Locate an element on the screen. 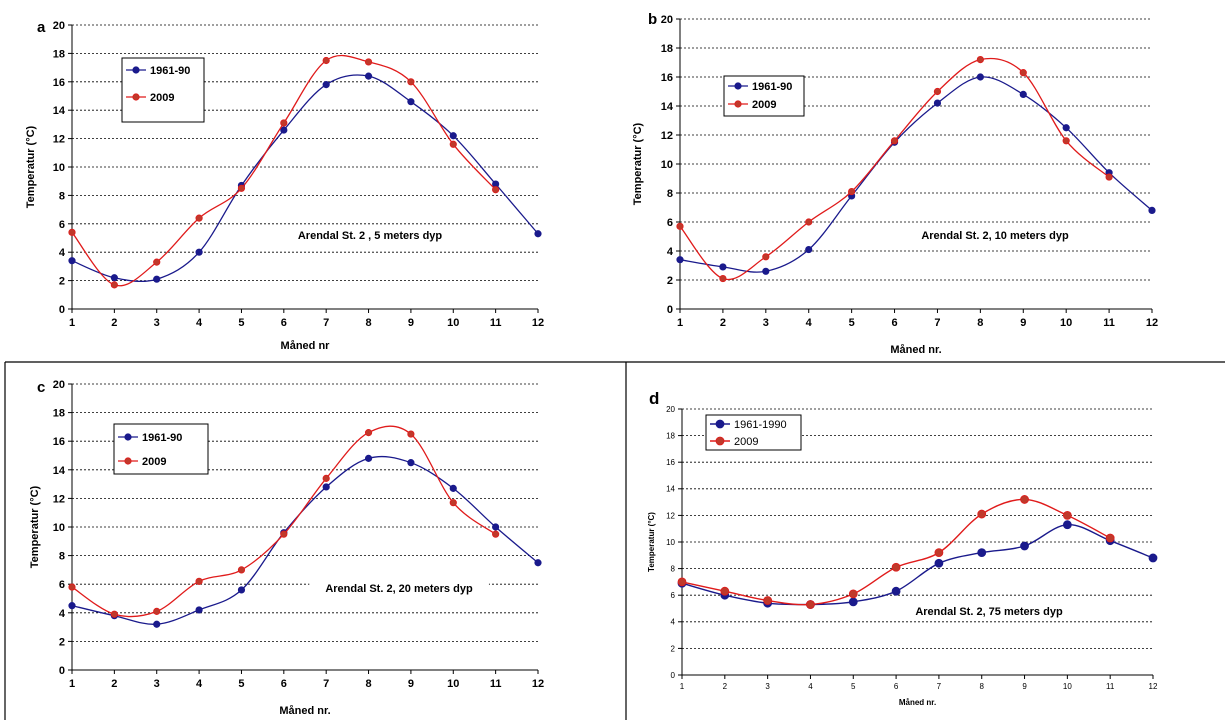 The height and width of the screenshot is (720, 1225). gridlines is located at coordinates (305, 512).